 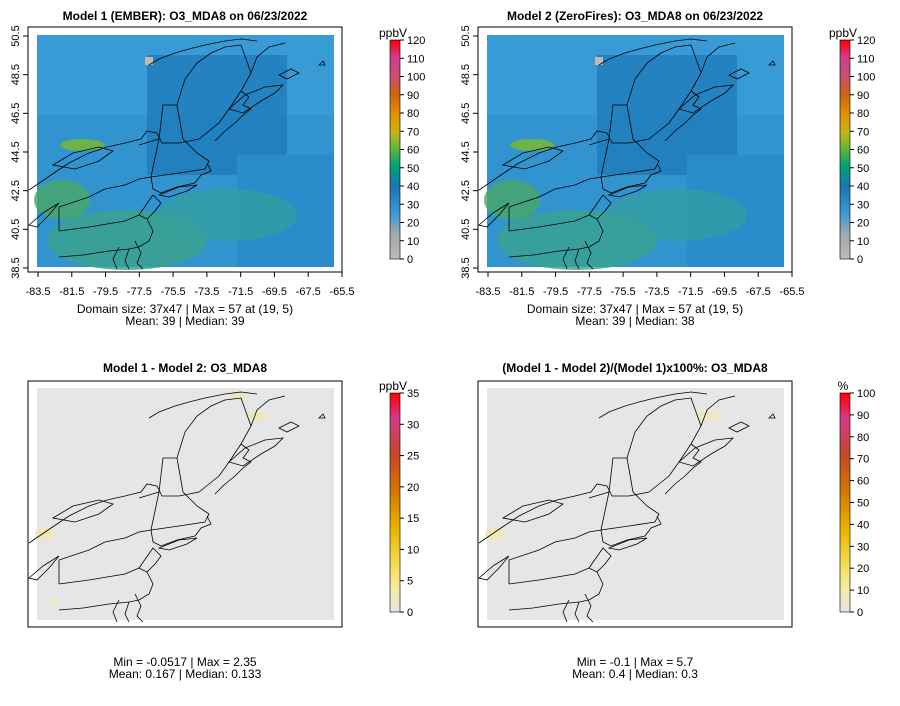 I want to click on panel3-heatmap, so click(x=181, y=505).